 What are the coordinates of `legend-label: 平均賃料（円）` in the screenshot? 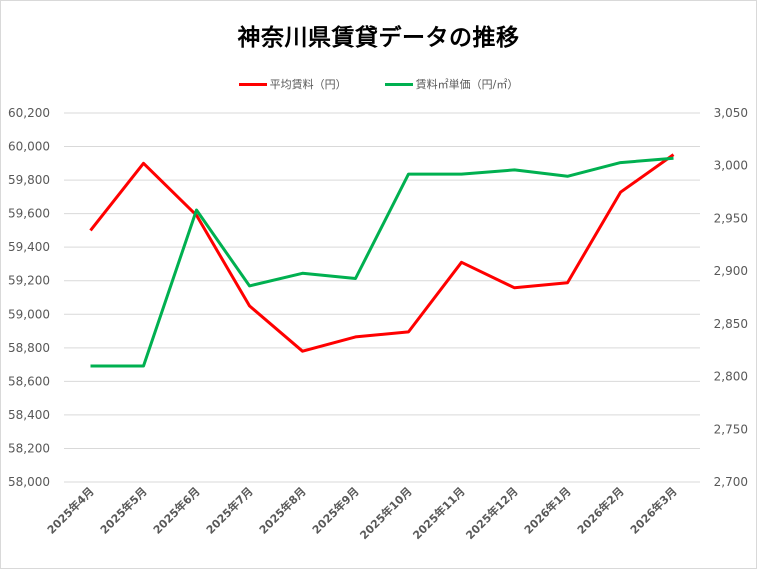 It's located at (308, 84).